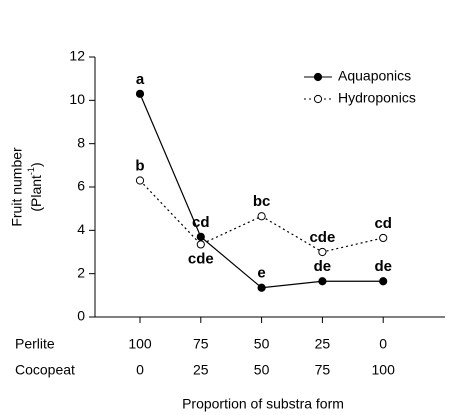  Describe the element at coordinates (81, 142) in the screenshot. I see `y-tick-label: 8` at that location.